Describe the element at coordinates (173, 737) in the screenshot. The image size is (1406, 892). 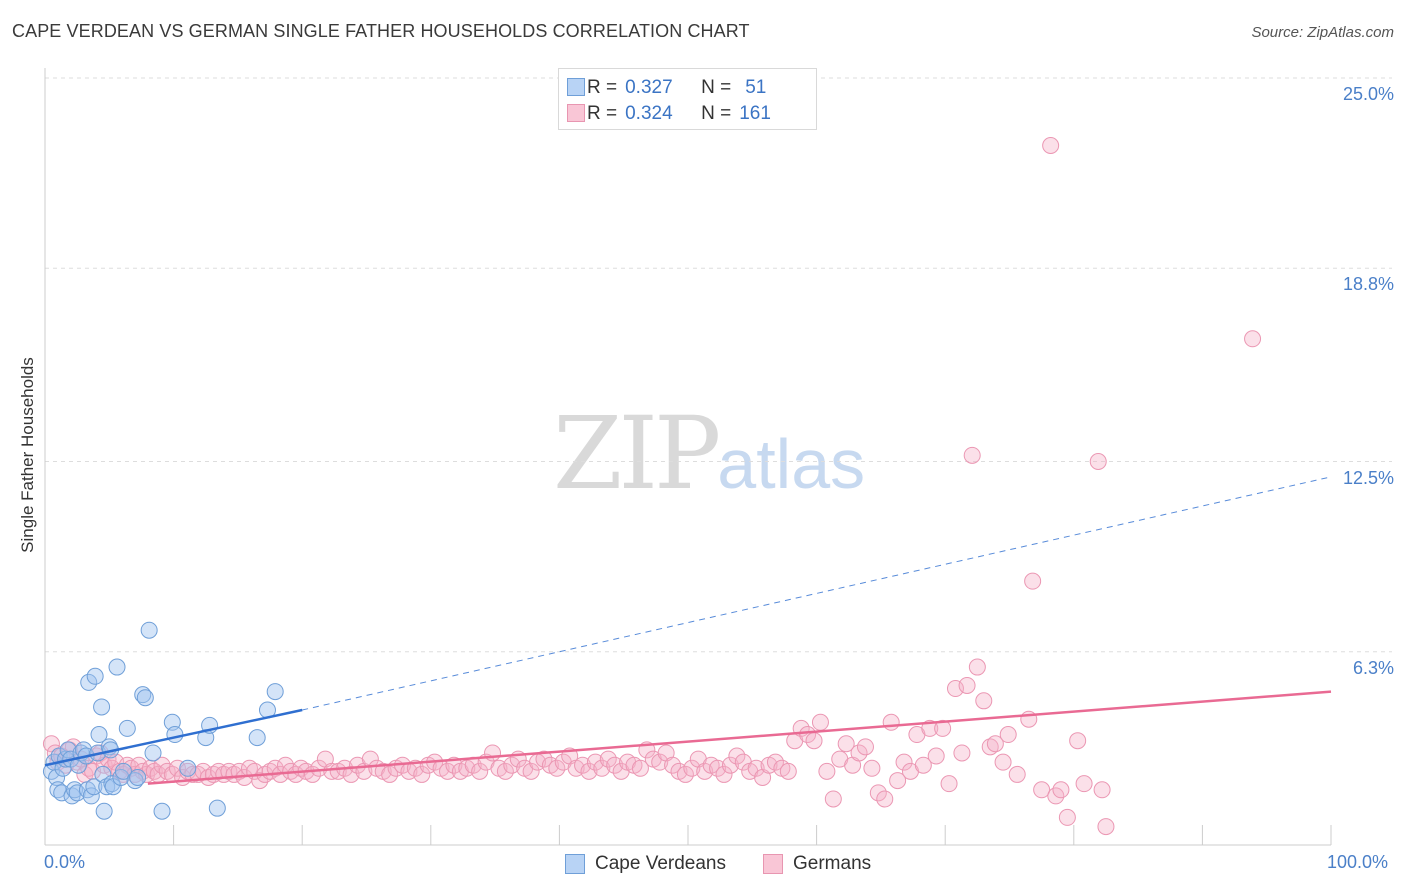
I see `cape-verdean-trend-line` at that location.